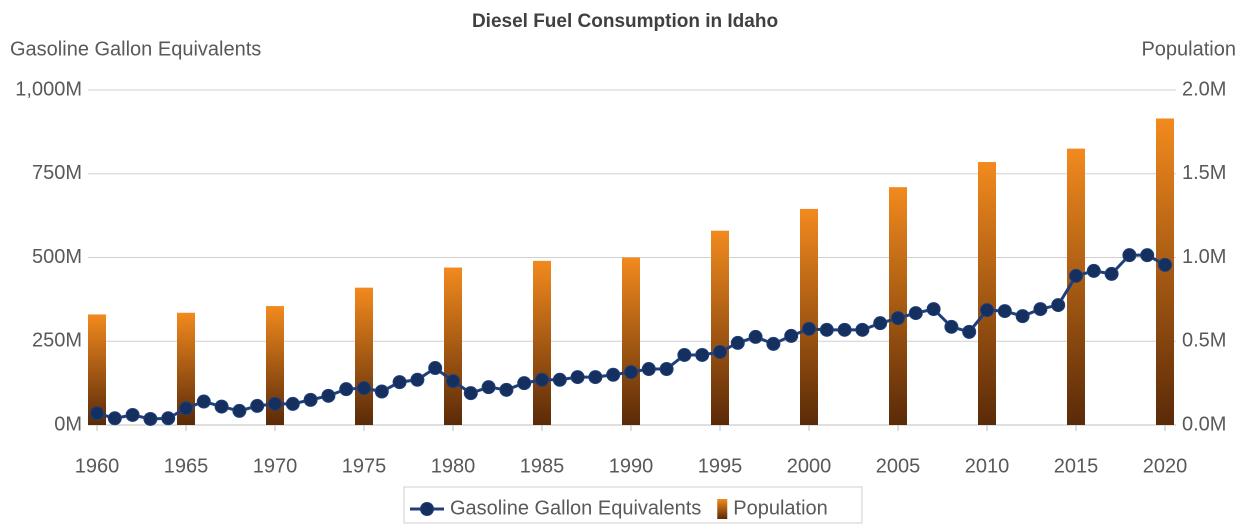 The image size is (1246, 525). I want to click on y2-tick-label: 0.0M, so click(1204, 424).